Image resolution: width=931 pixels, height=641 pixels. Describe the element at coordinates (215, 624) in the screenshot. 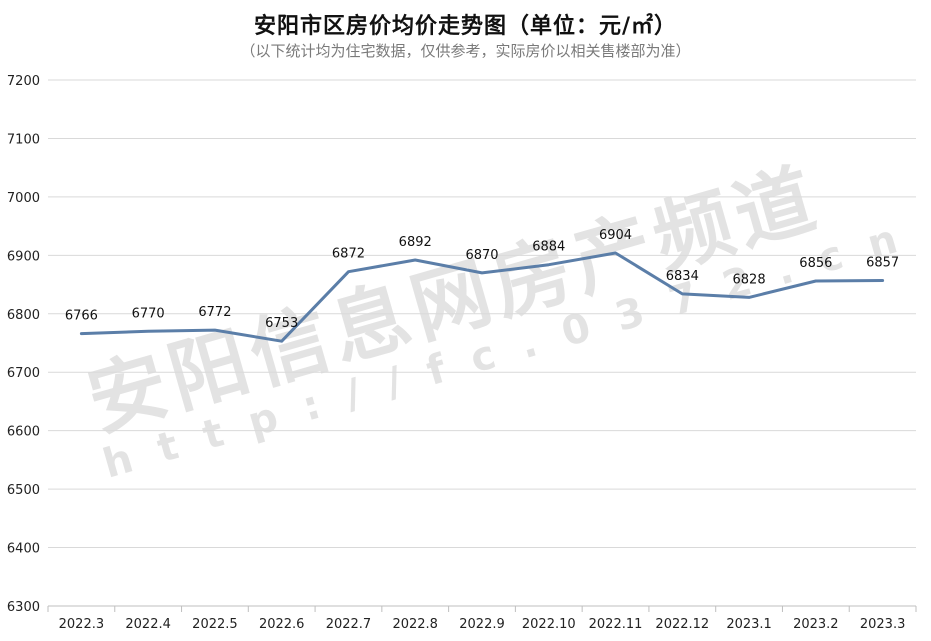

I see `x-tick-label: 2022.5` at that location.